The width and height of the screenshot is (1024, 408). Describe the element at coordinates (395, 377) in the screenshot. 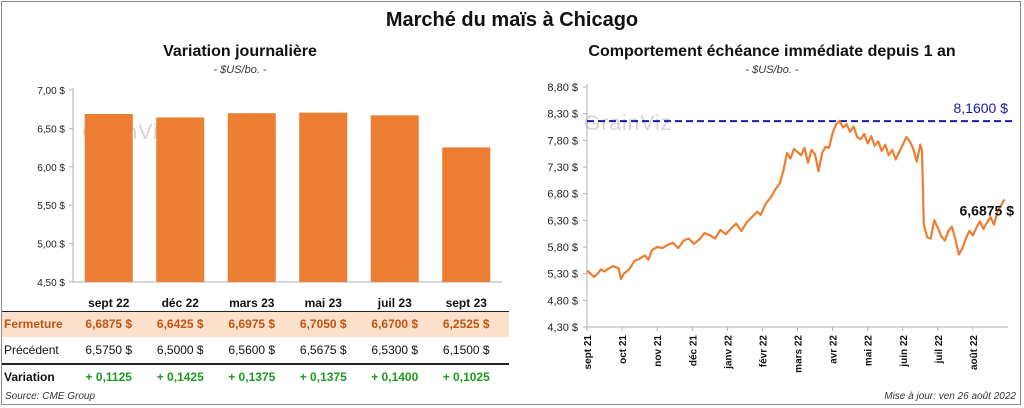

I see `table-cell: + 0,1400` at that location.